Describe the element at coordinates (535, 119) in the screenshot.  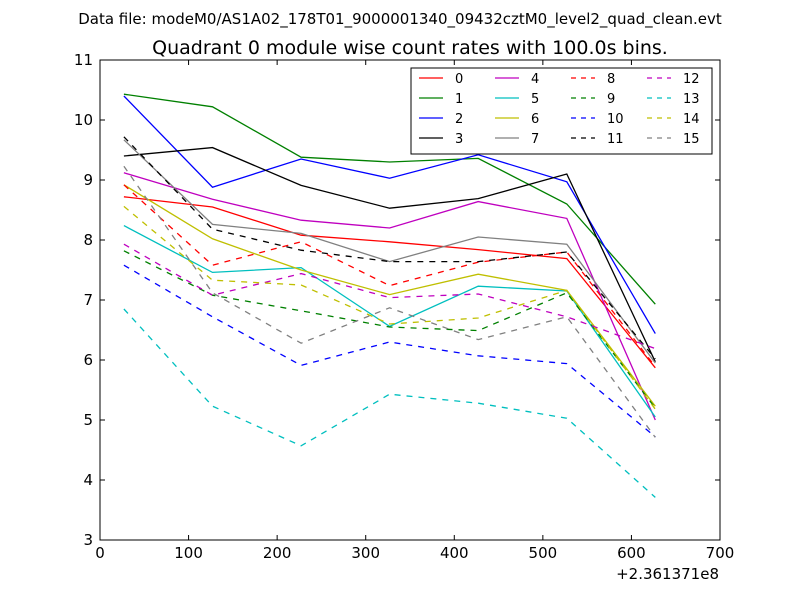
I see `legend-label-6: 6` at that location.